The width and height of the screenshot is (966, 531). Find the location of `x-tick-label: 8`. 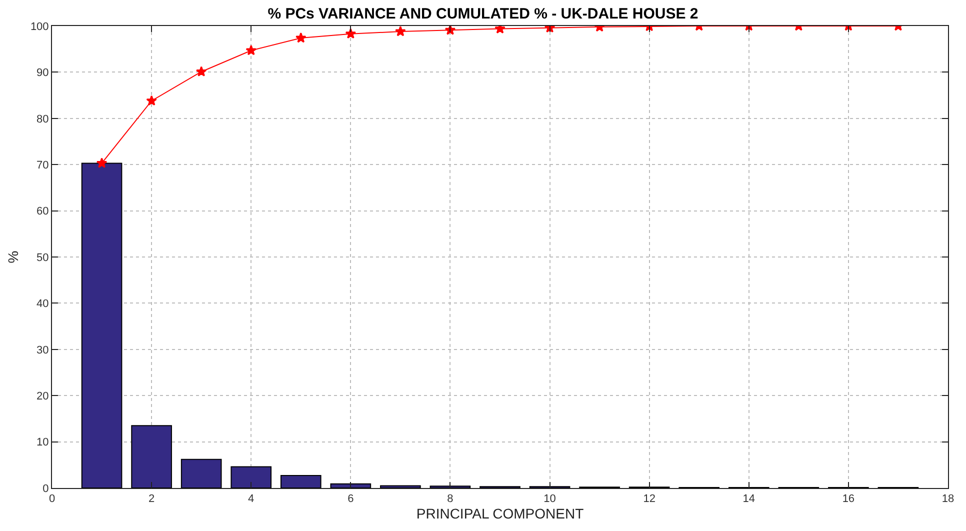

x-tick-label: 8 is located at coordinates (450, 499).